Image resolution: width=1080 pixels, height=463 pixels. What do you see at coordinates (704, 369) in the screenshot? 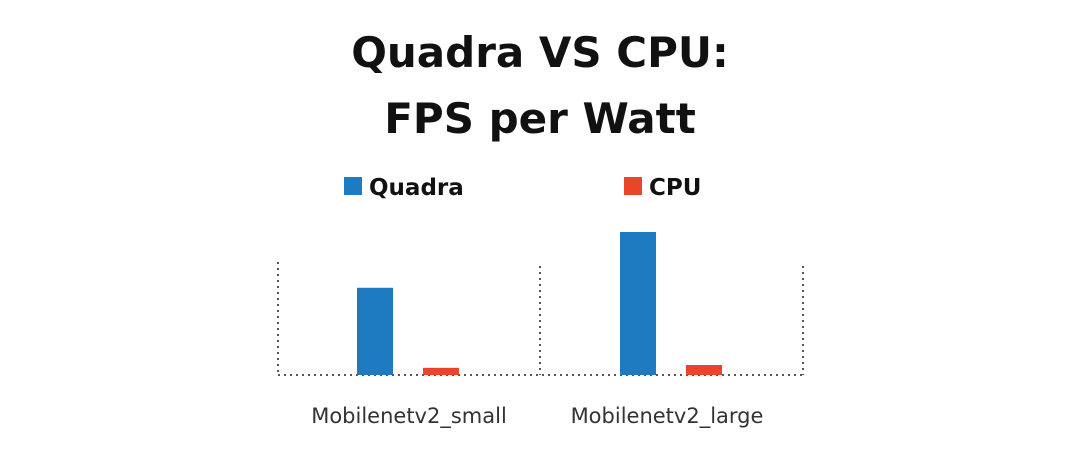
I see `bar-cpu-mobilenetv2-large` at bounding box center [704, 369].